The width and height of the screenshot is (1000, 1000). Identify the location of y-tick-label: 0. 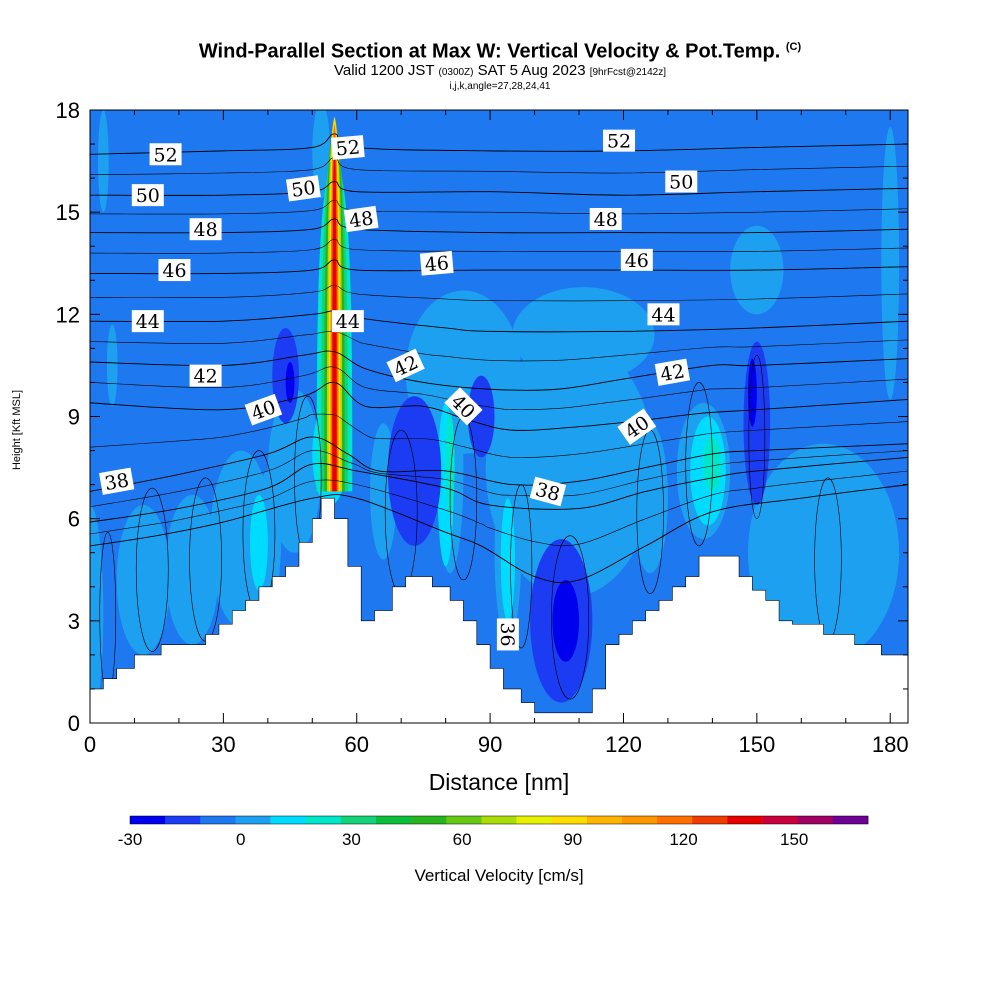
(74, 723).